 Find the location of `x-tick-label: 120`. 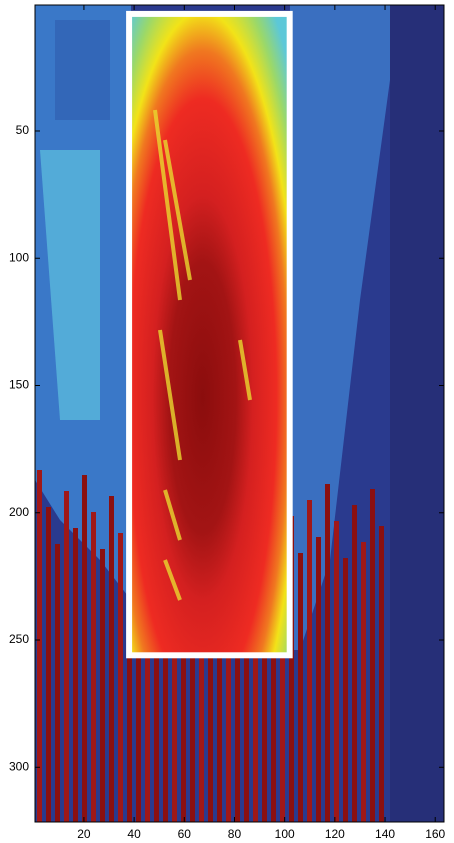

x-tick-label: 120 is located at coordinates (335, 834).